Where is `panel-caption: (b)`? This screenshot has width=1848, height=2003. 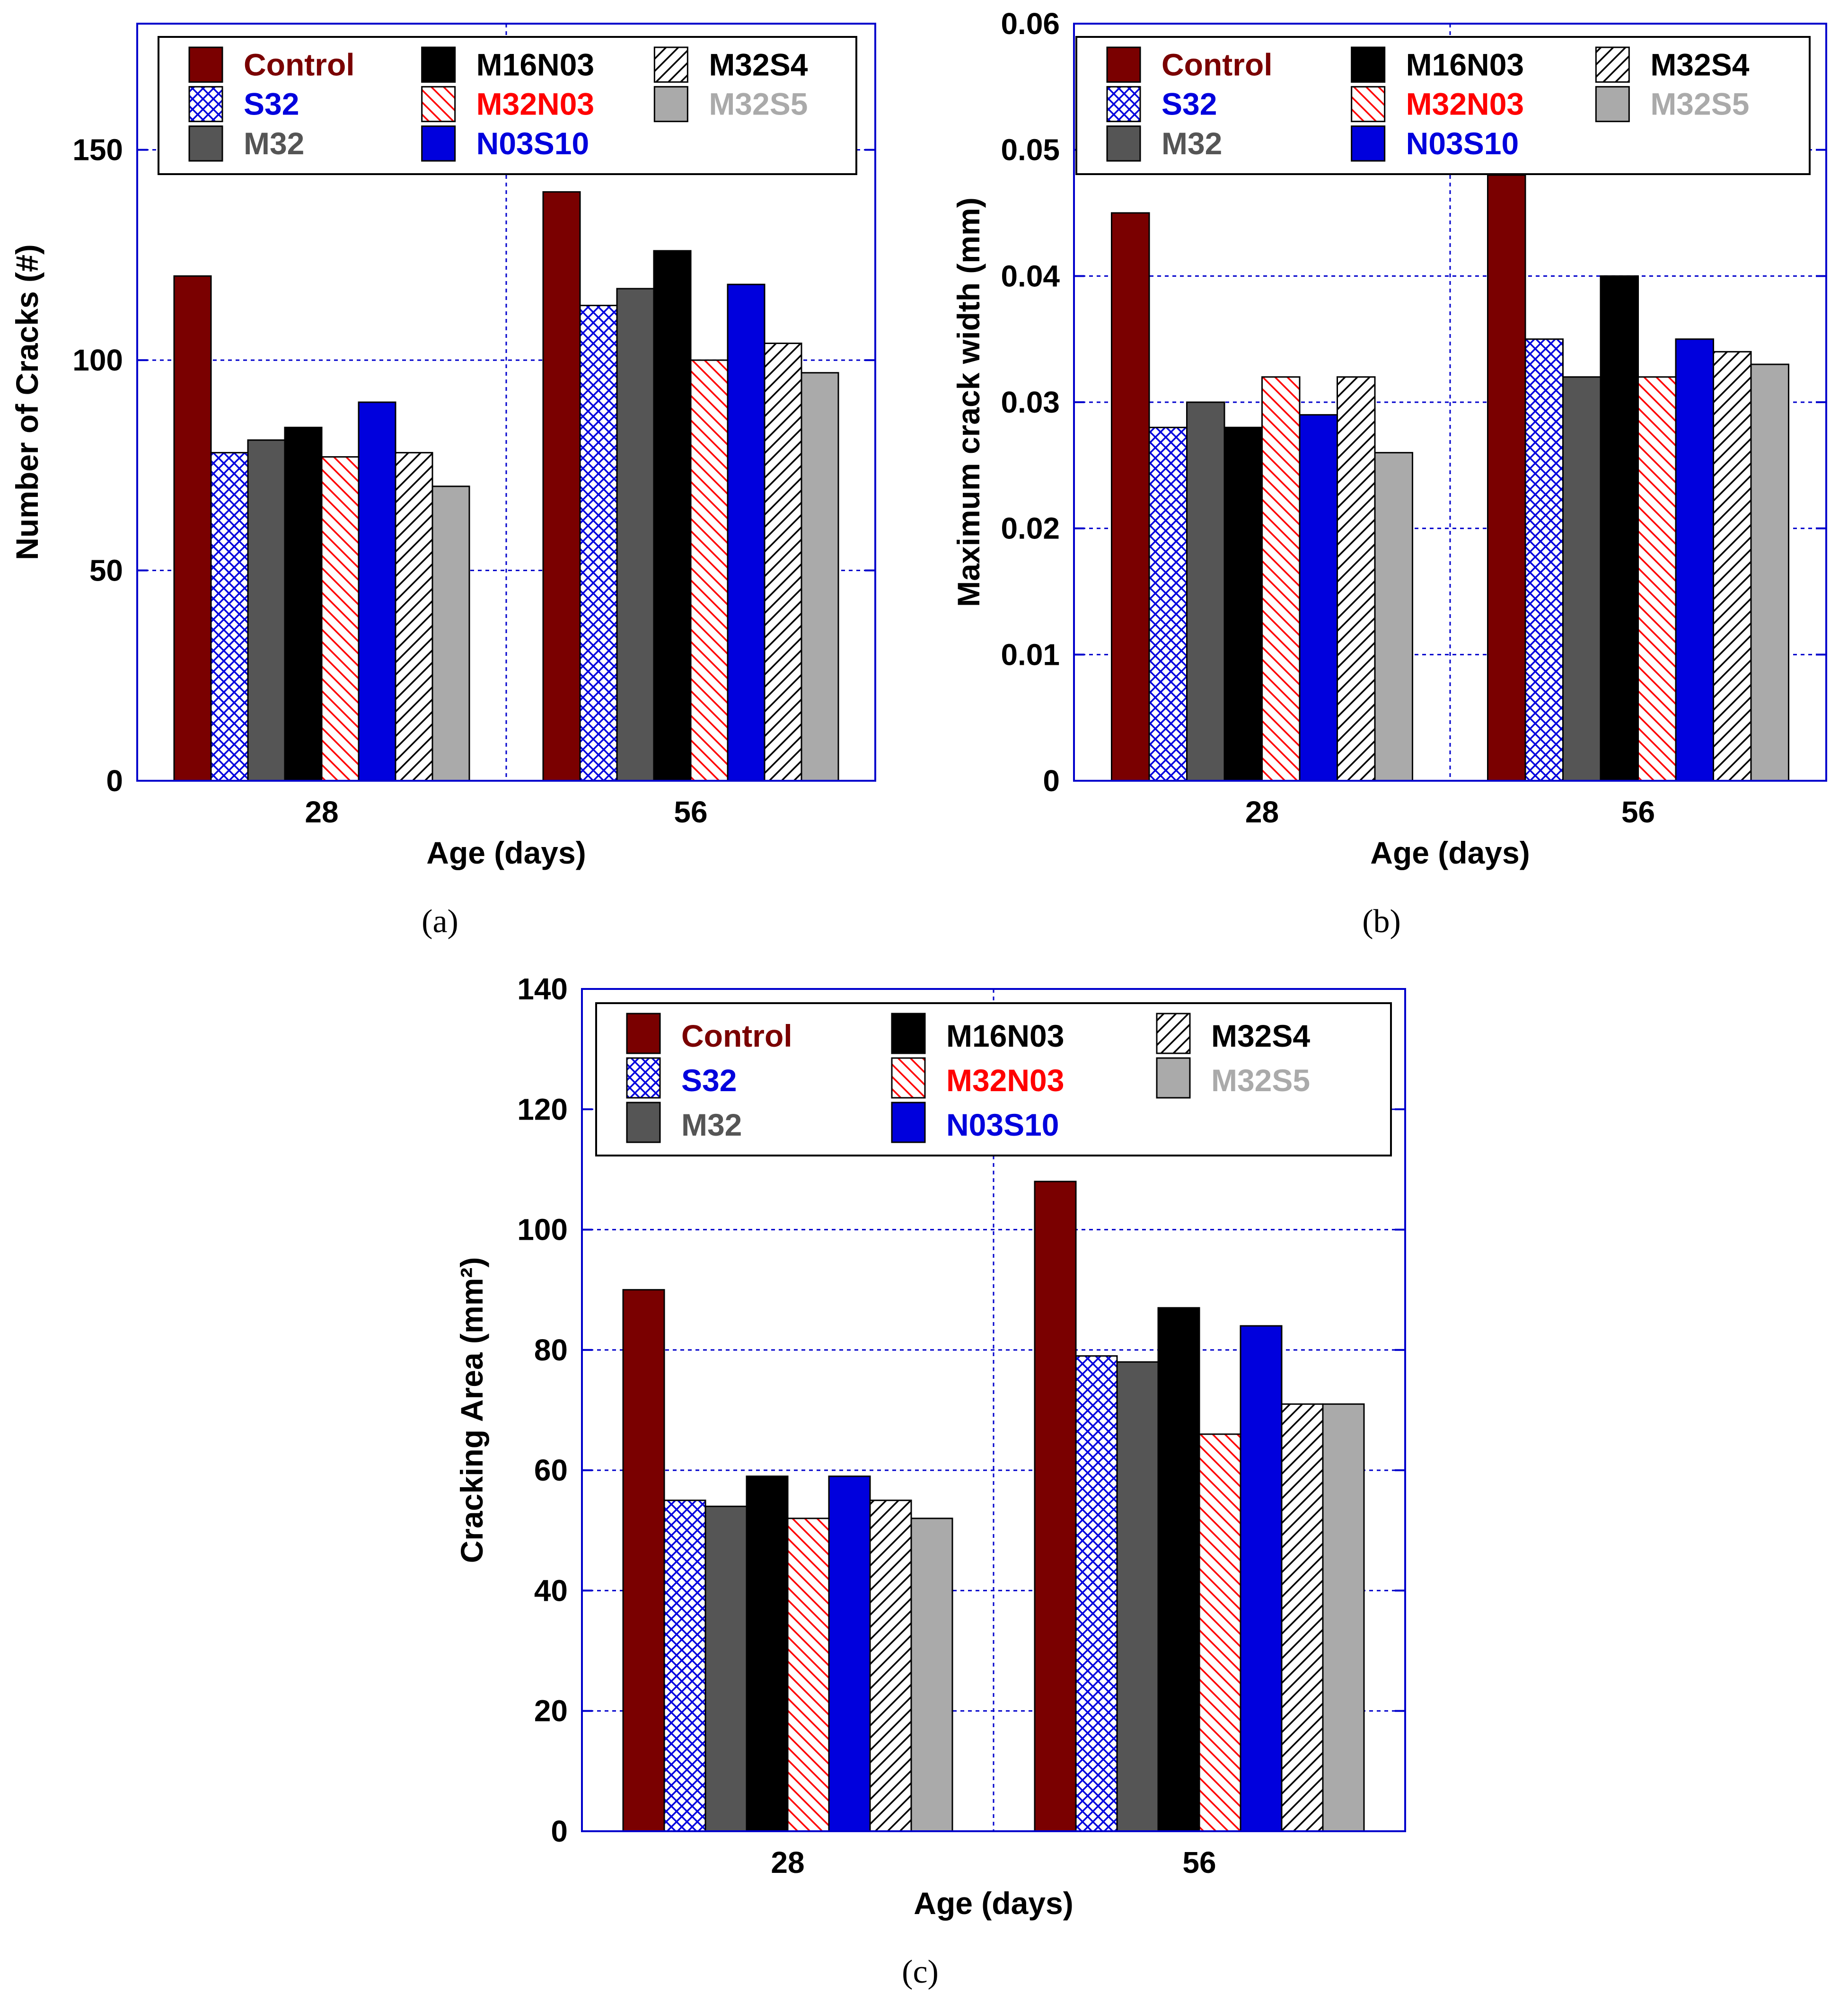
panel-caption: (b) is located at coordinates (1382, 921).